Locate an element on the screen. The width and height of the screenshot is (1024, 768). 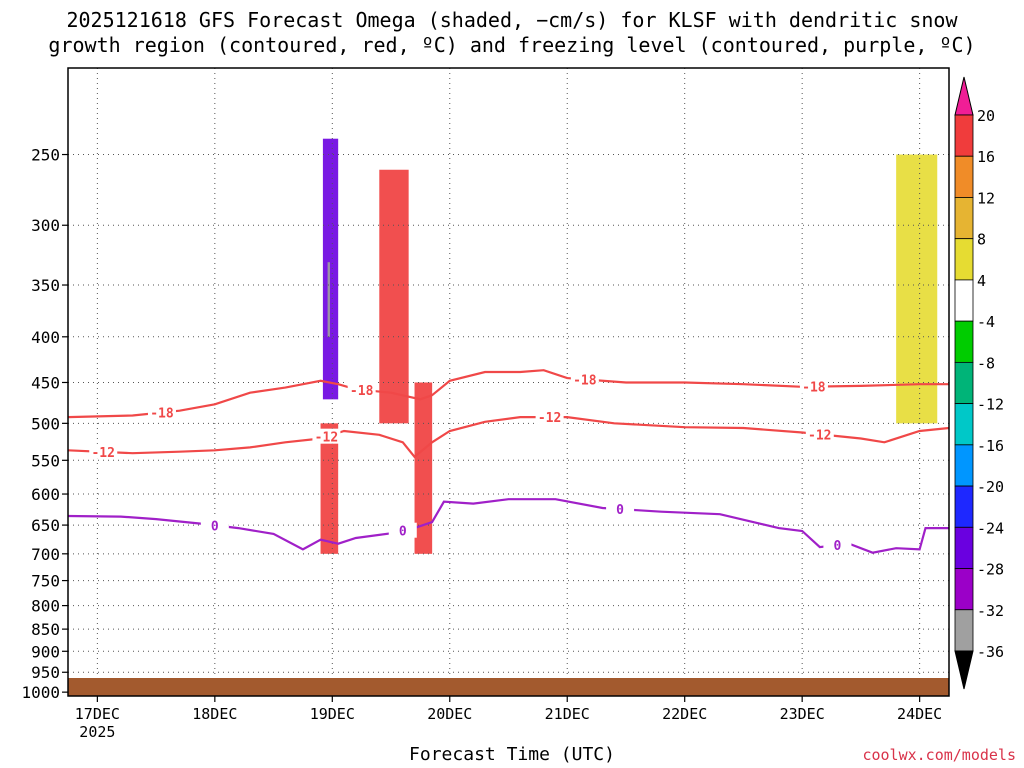
colorbar-label: -16 is located at coordinates (990, 446).